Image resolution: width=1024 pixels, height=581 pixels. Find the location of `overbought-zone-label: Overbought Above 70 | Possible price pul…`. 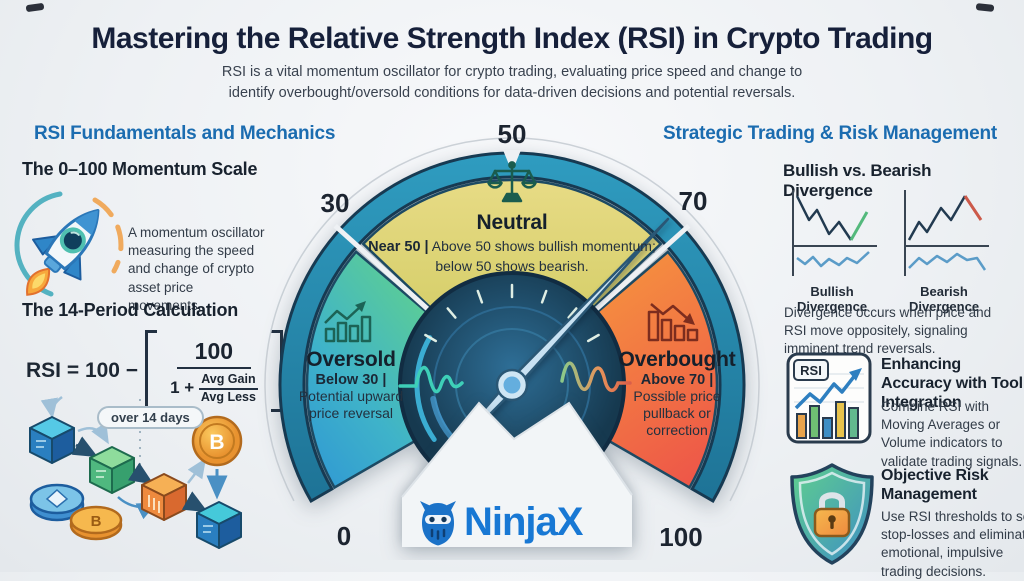

overbought-zone-label: Overbought Above 70 | Possible price pul… is located at coordinates (677, 393).